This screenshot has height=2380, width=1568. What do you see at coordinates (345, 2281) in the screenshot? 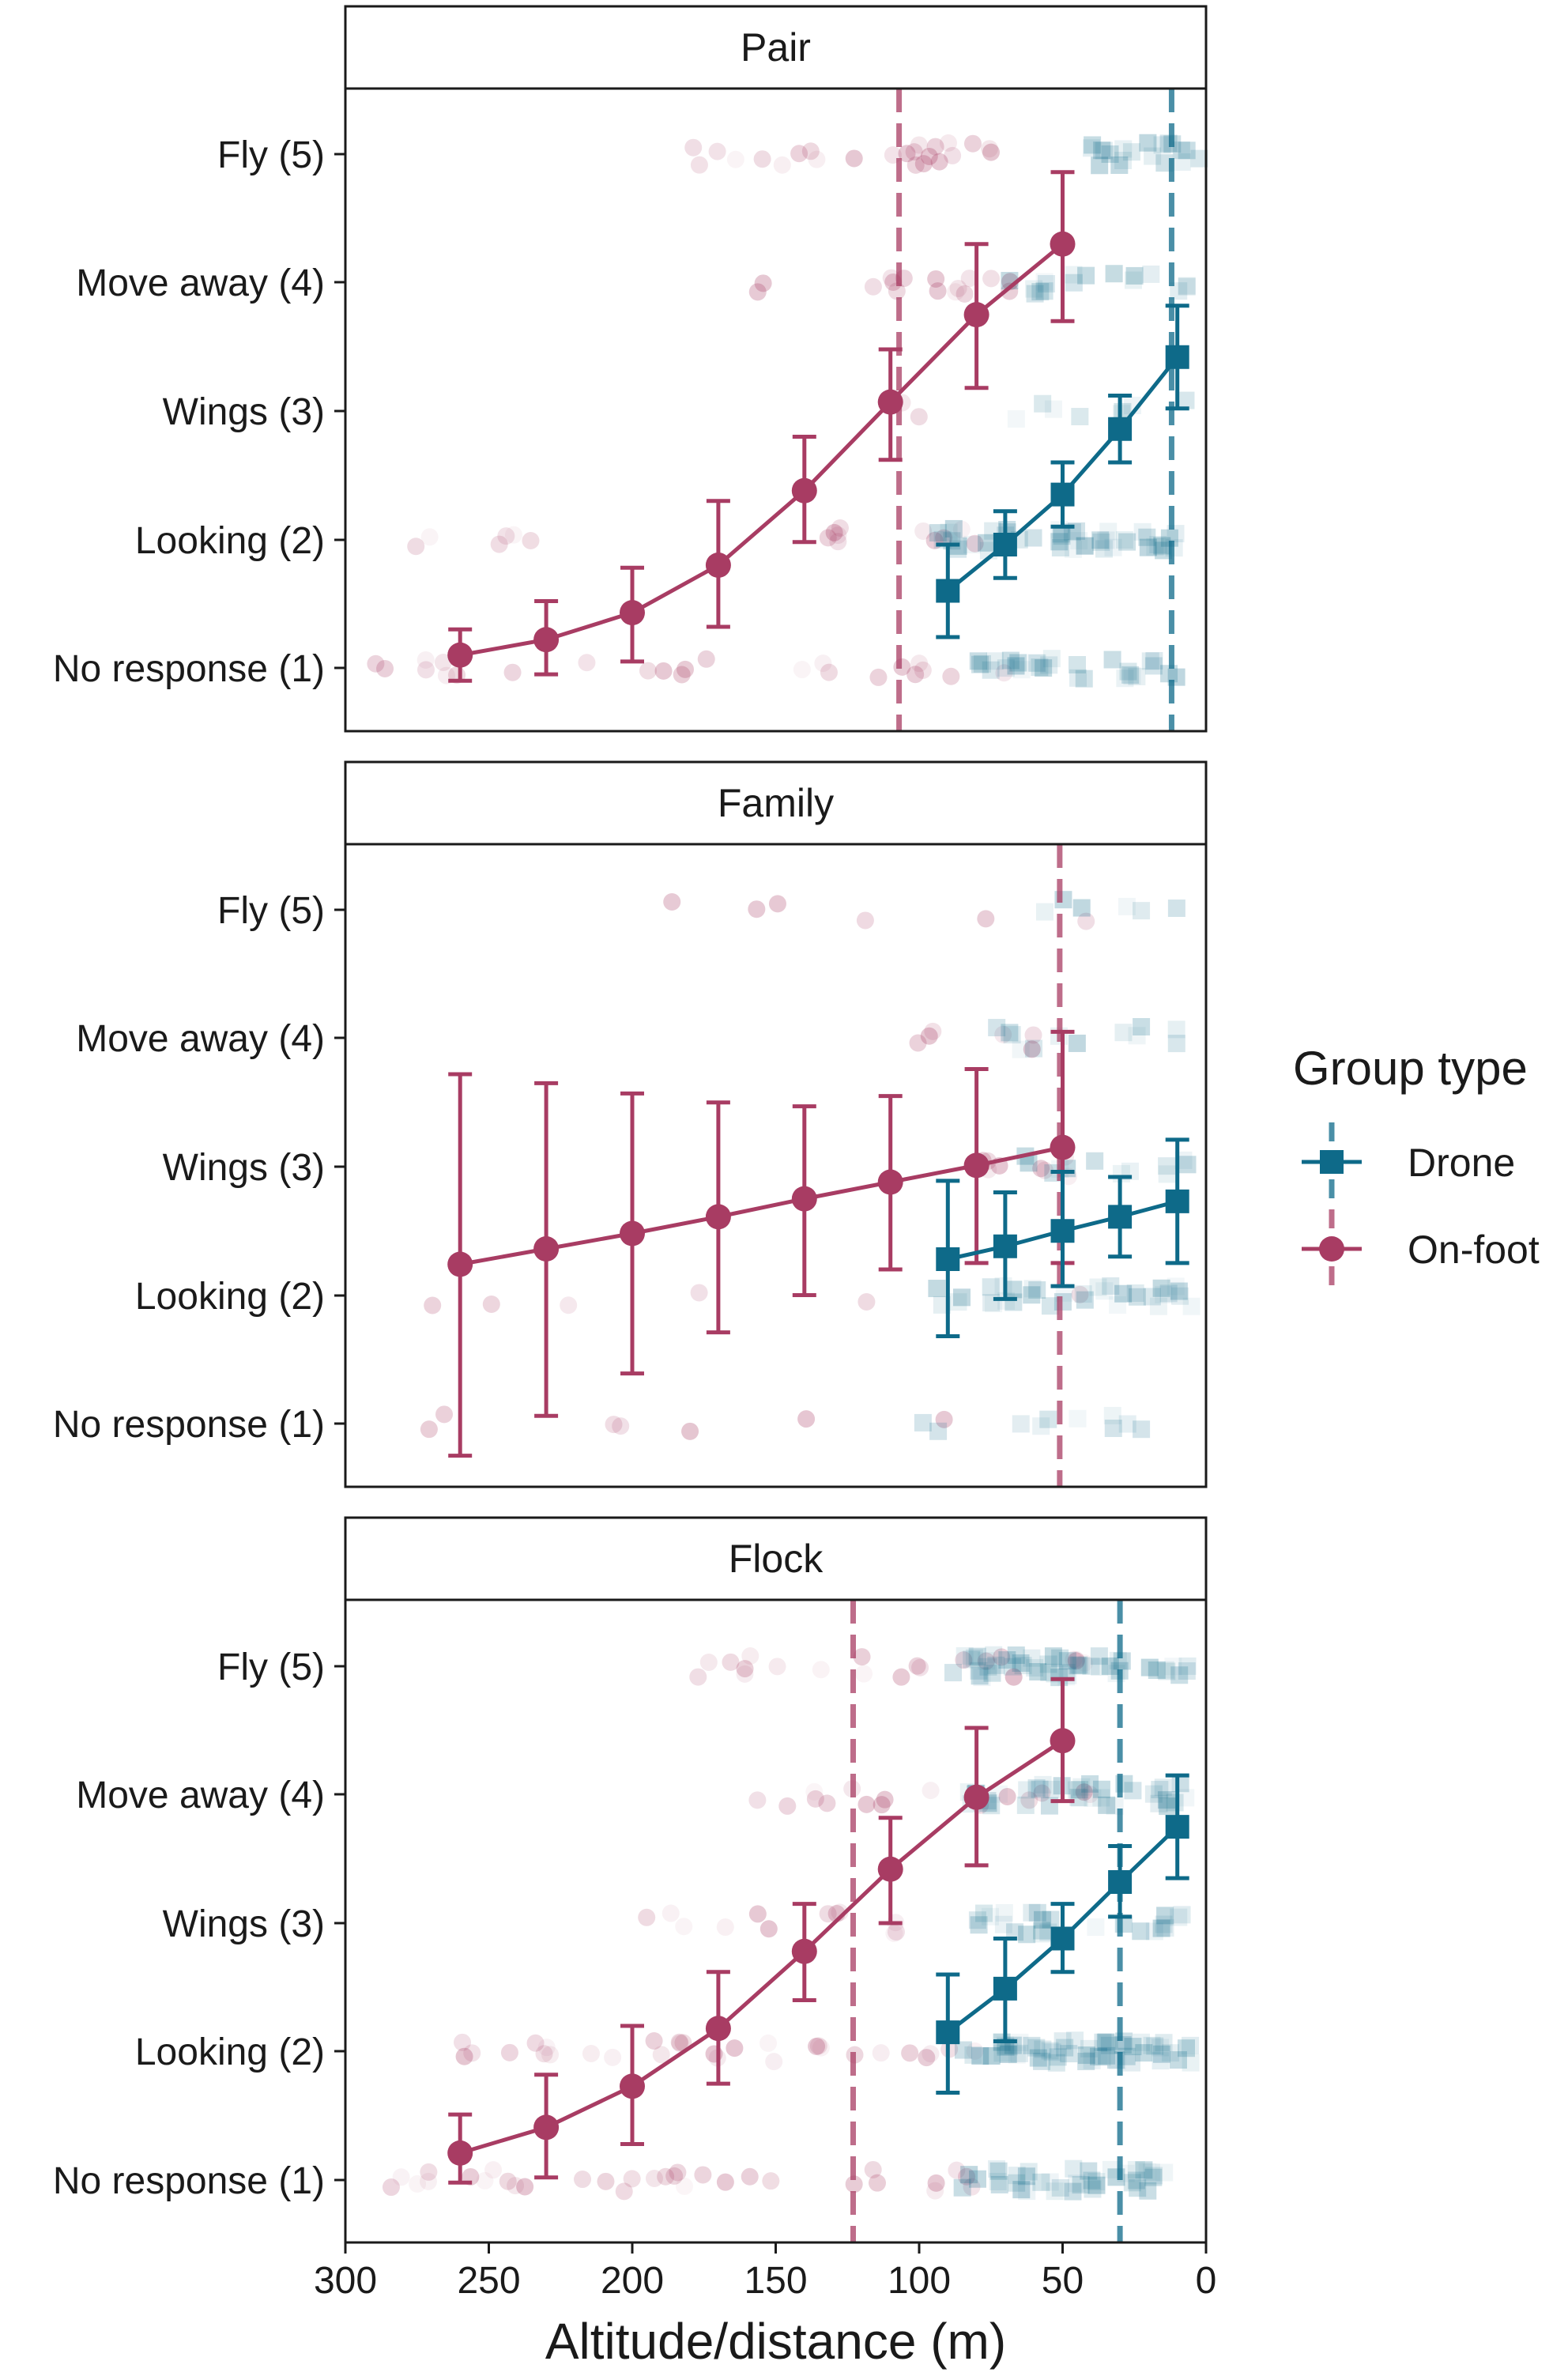
I see `x-tick-label: 300` at bounding box center [345, 2281].